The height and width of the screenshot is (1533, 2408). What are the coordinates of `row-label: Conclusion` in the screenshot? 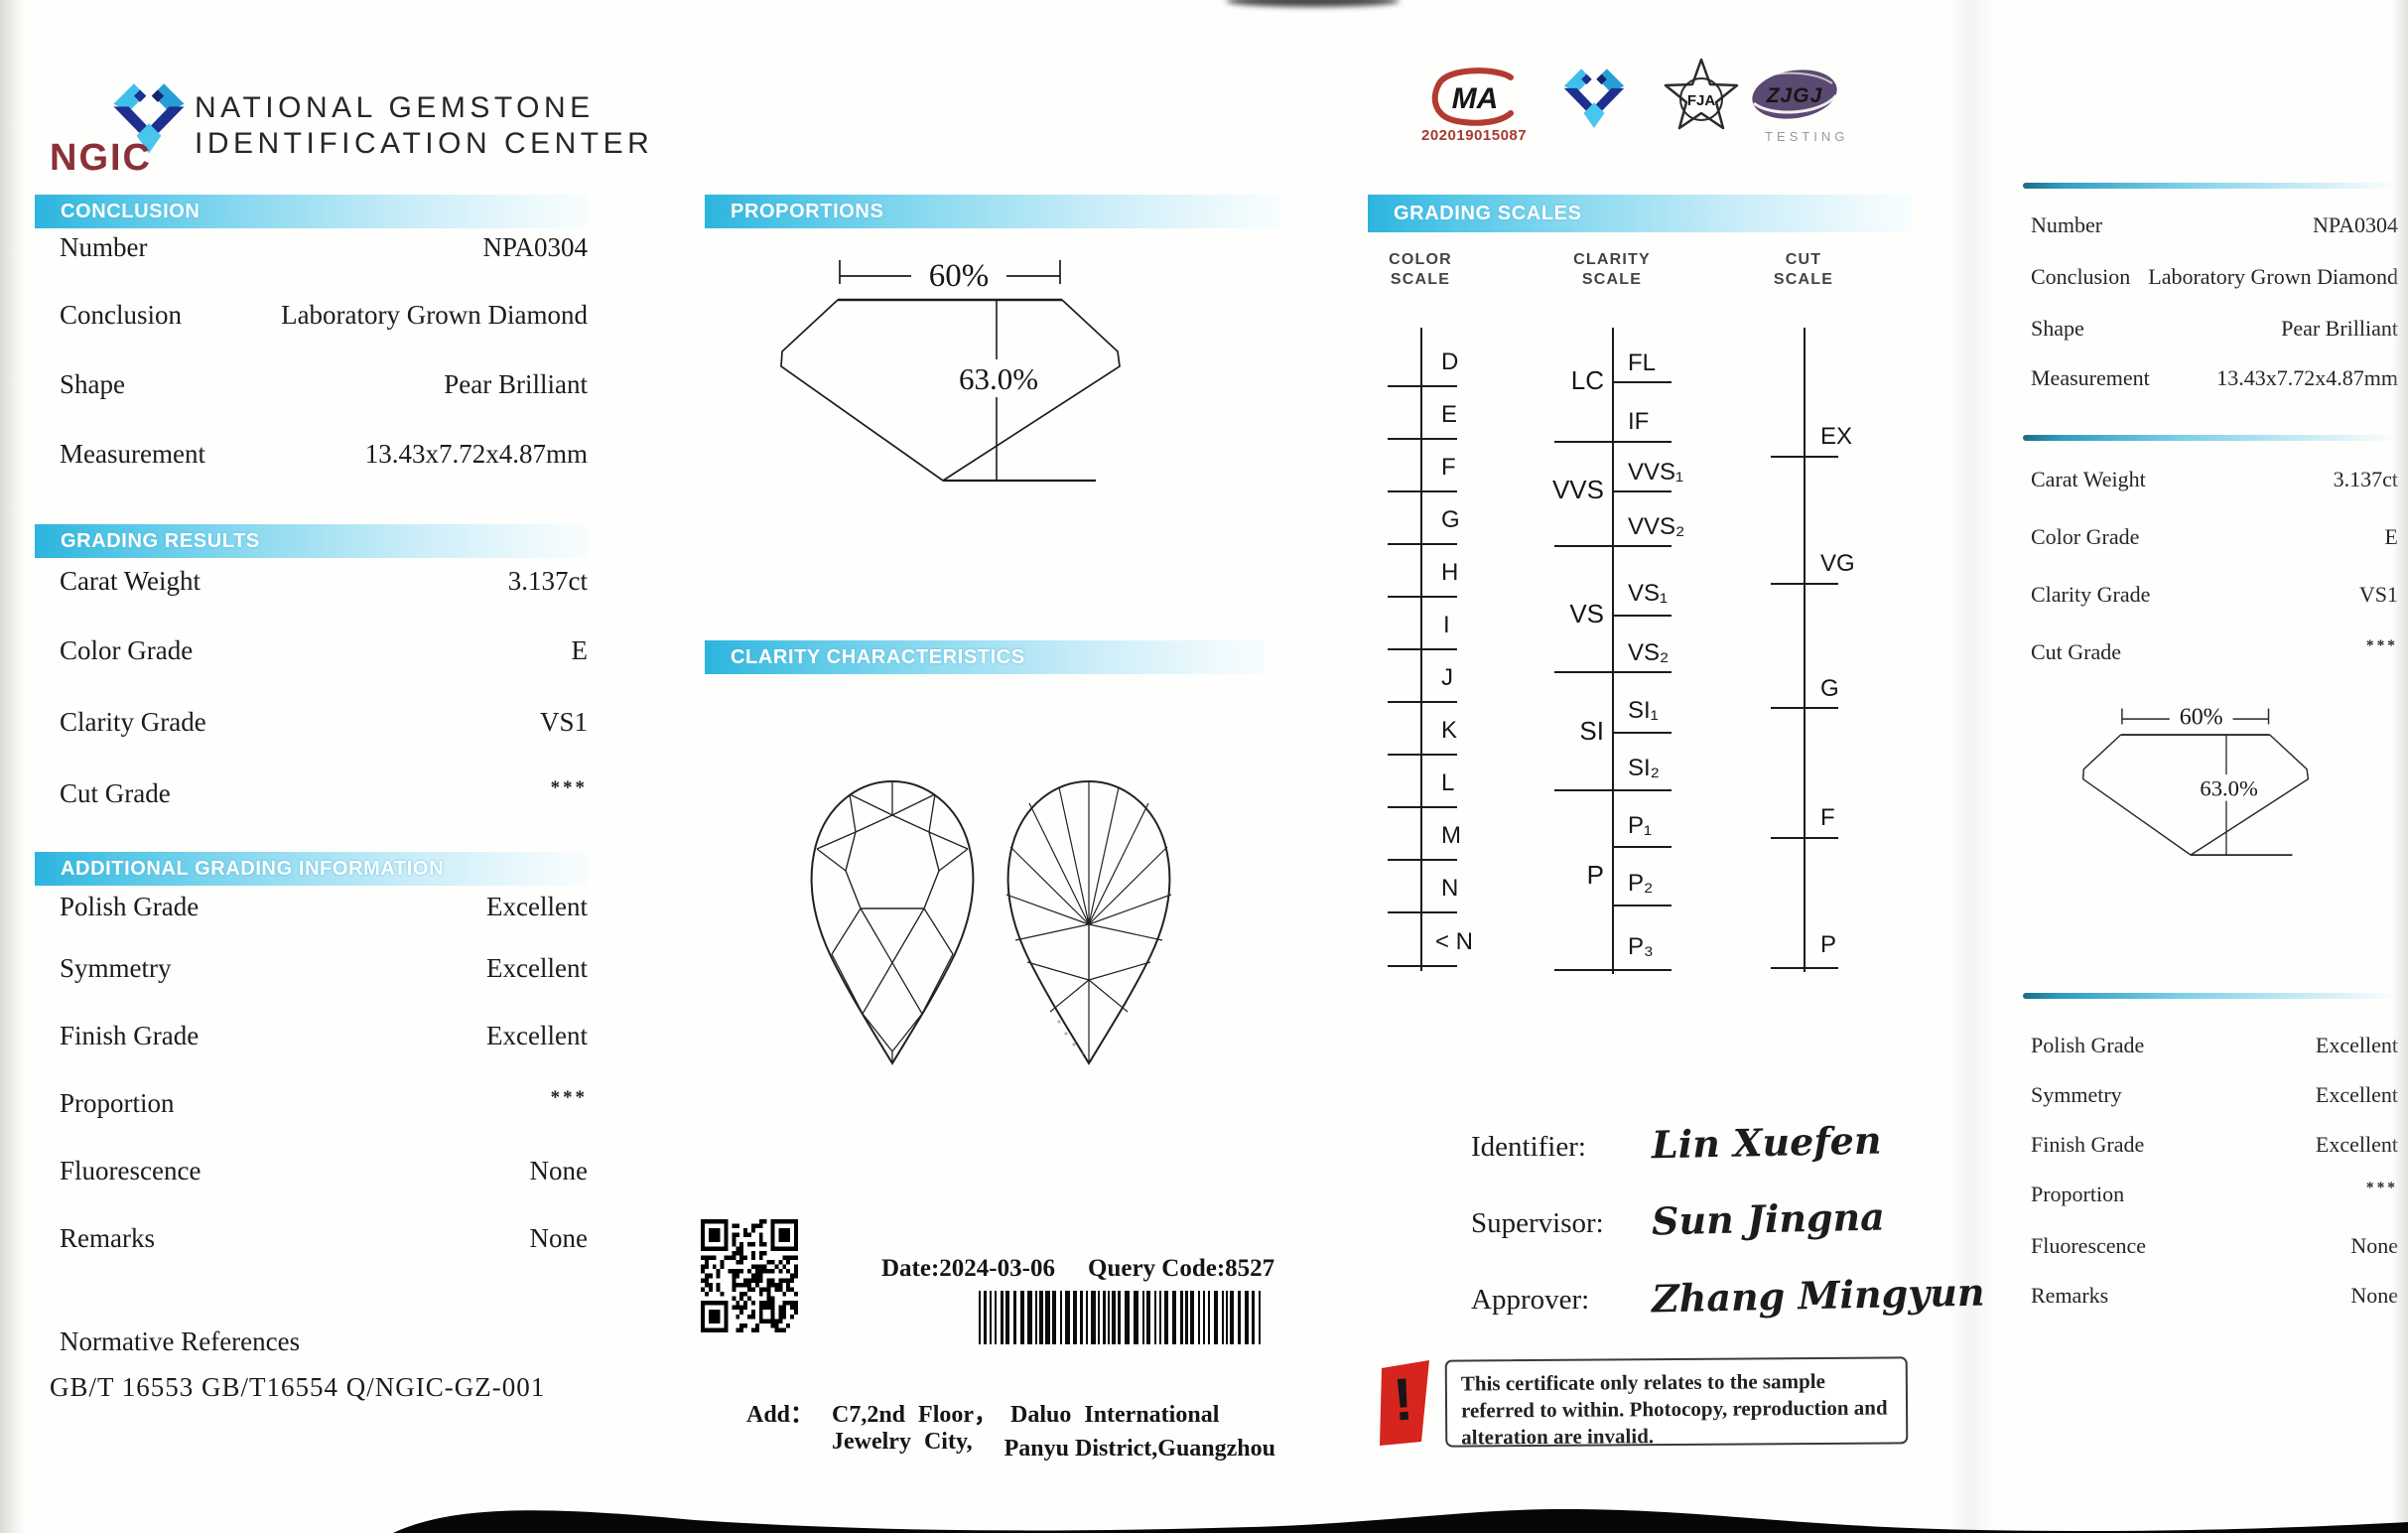 It's located at (2081, 276).